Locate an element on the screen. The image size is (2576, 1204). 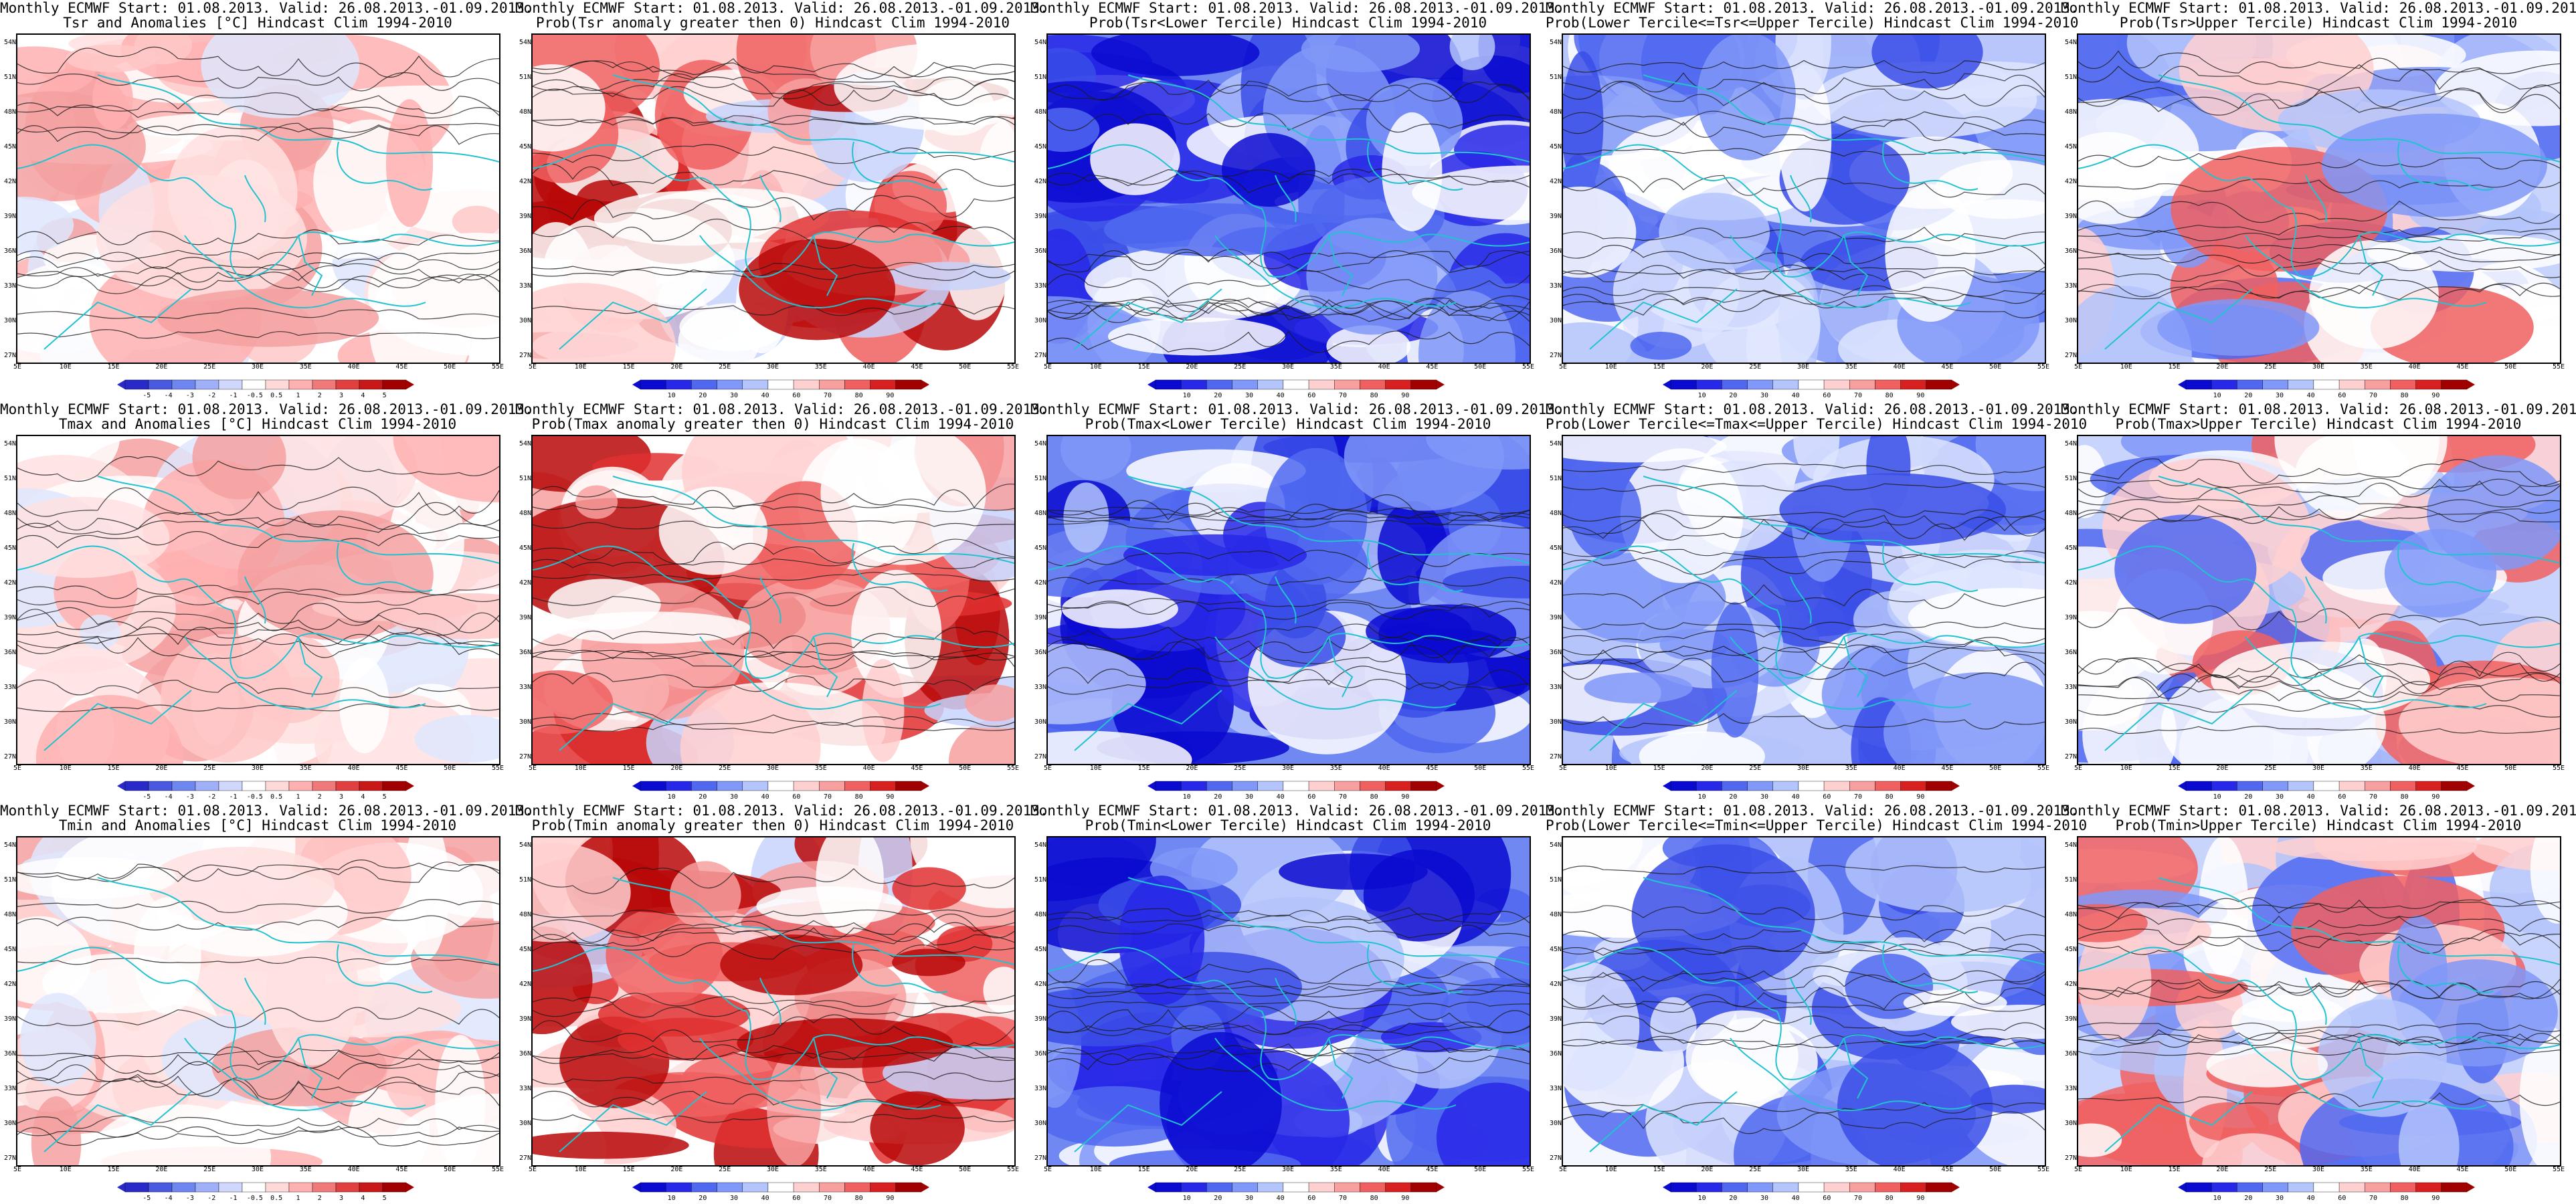
lat-tick-label: 51N is located at coordinates (1555, 478).